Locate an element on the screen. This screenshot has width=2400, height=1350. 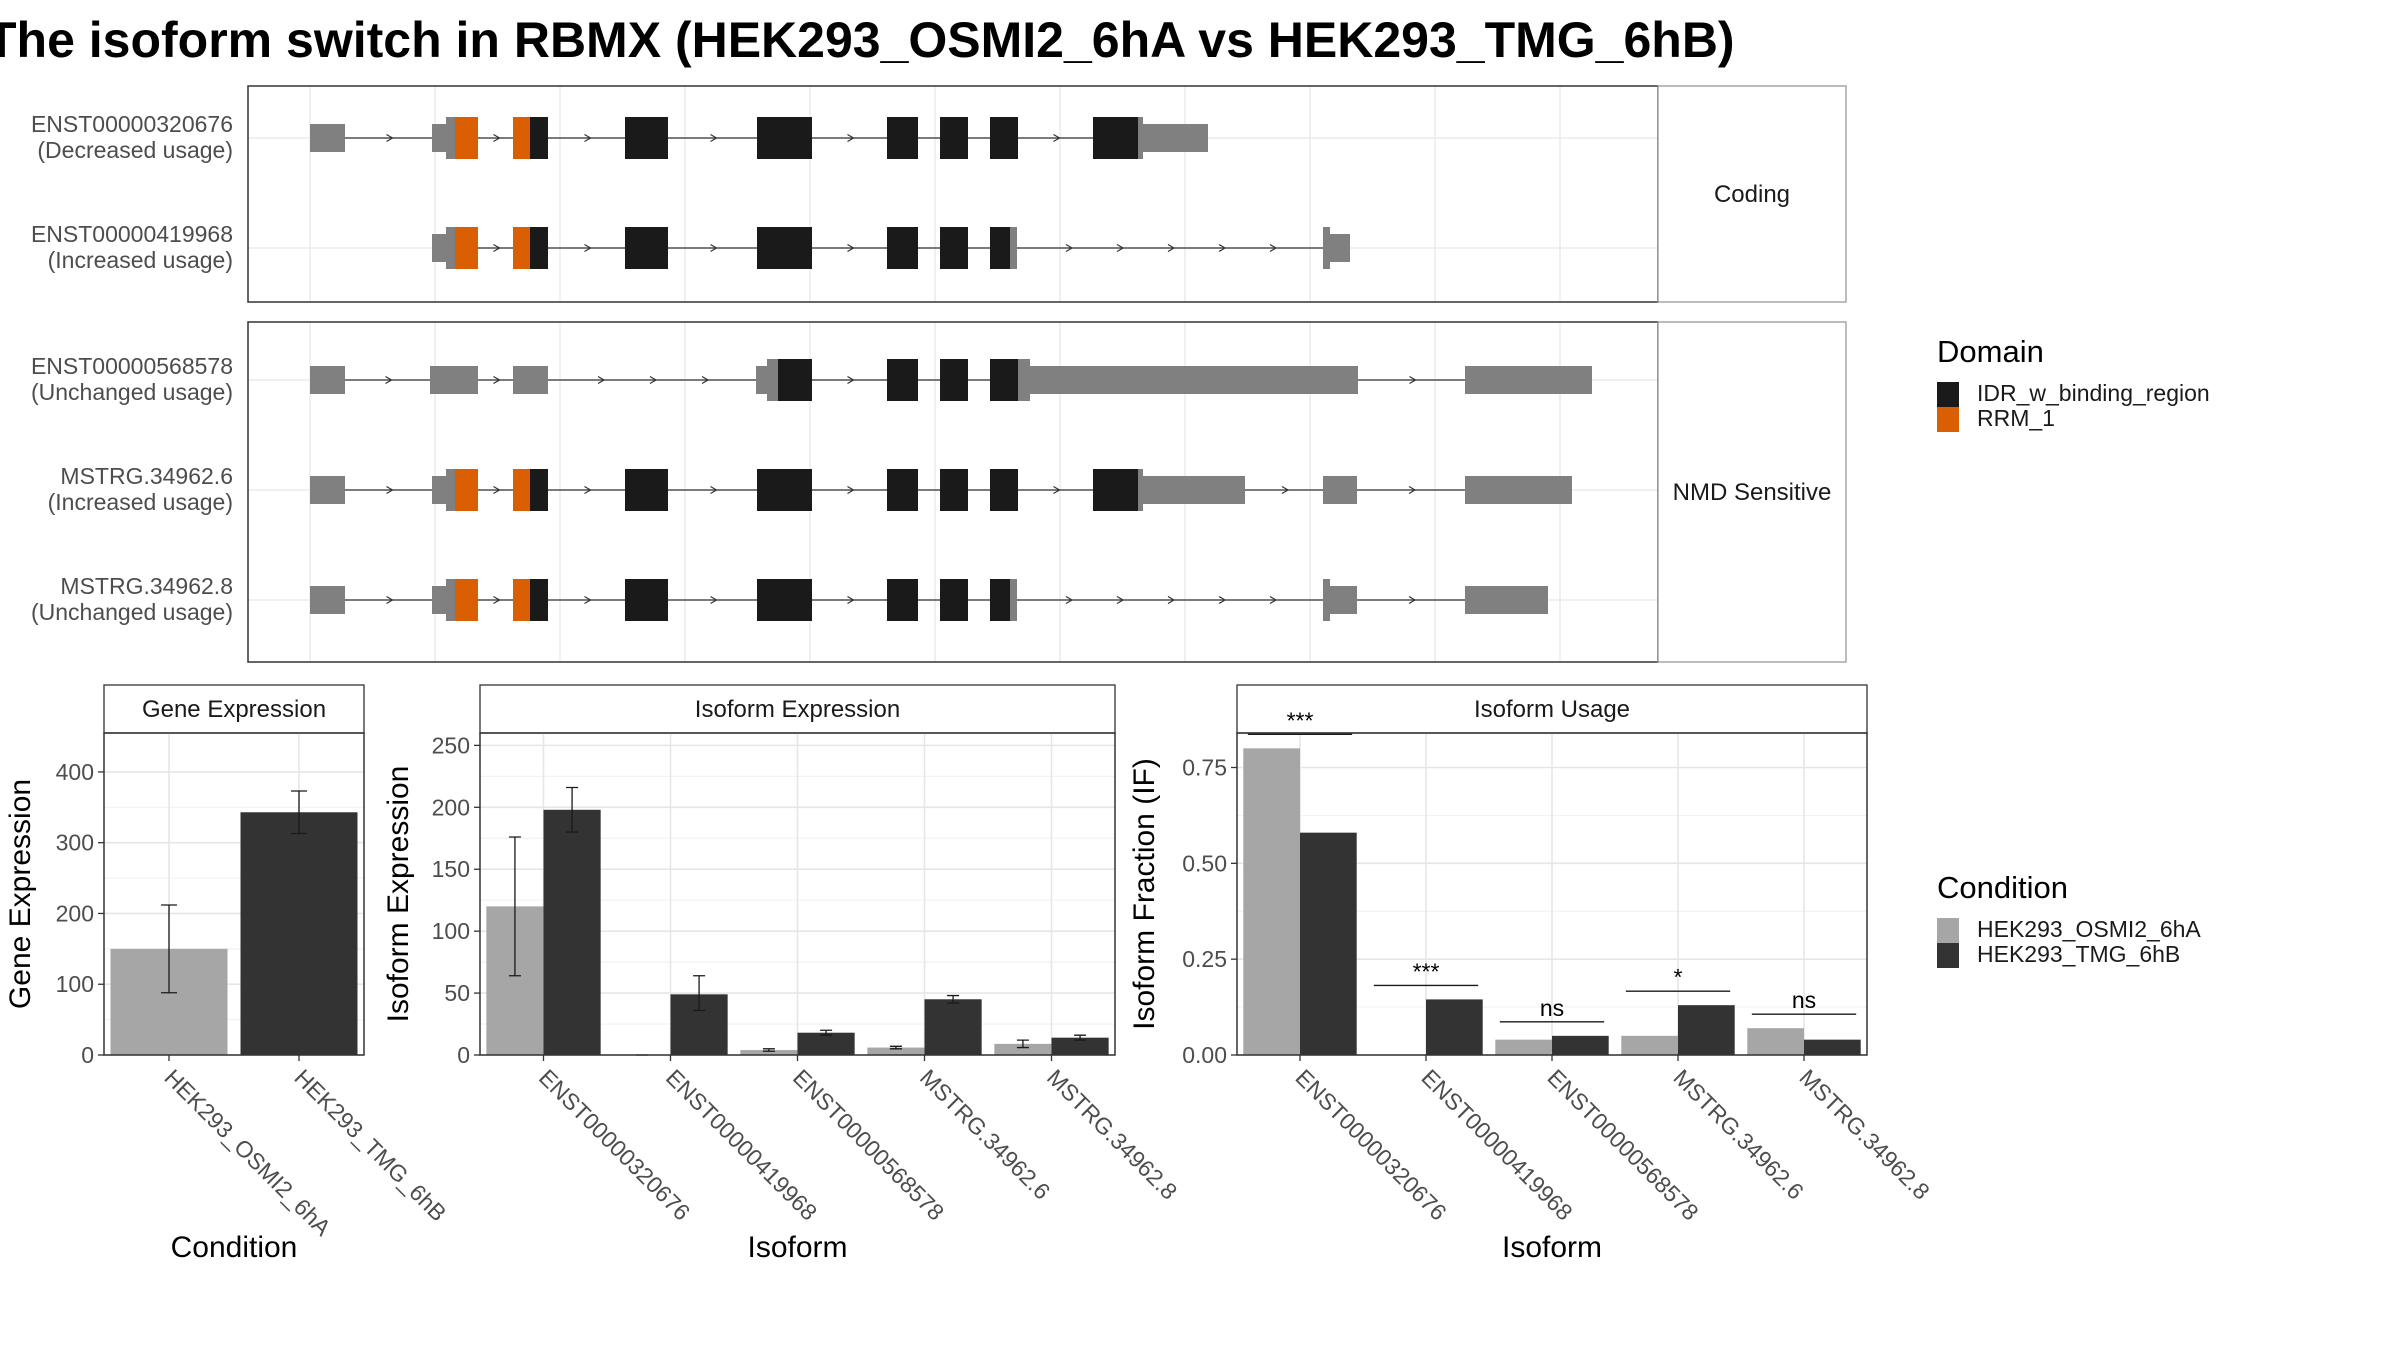
legend-key is located at coordinates (1948, 955).